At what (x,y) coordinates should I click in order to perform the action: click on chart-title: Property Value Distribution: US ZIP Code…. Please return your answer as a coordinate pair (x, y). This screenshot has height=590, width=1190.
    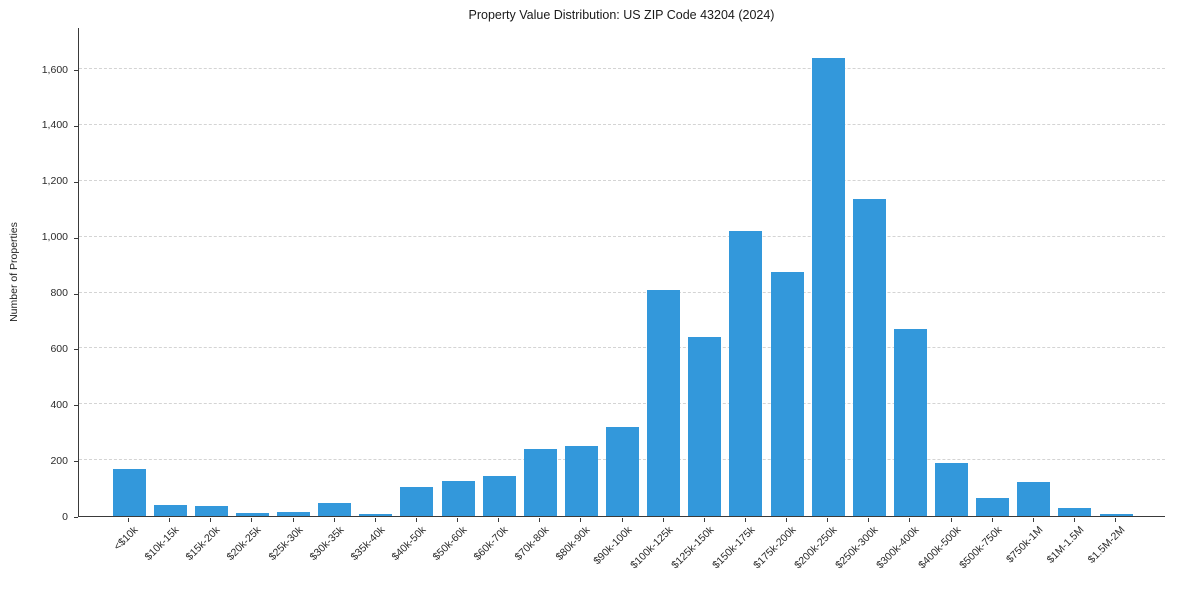
    Looking at the image, I should click on (621, 15).